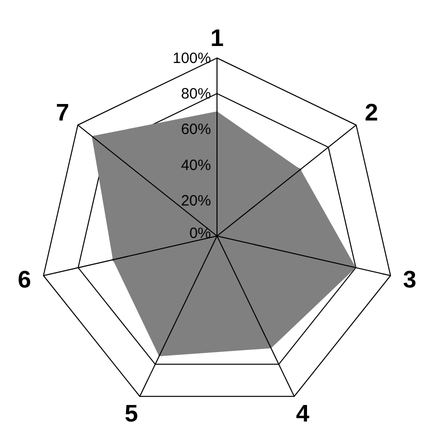  I want to click on y-tick-label: 100%, so click(191, 58).